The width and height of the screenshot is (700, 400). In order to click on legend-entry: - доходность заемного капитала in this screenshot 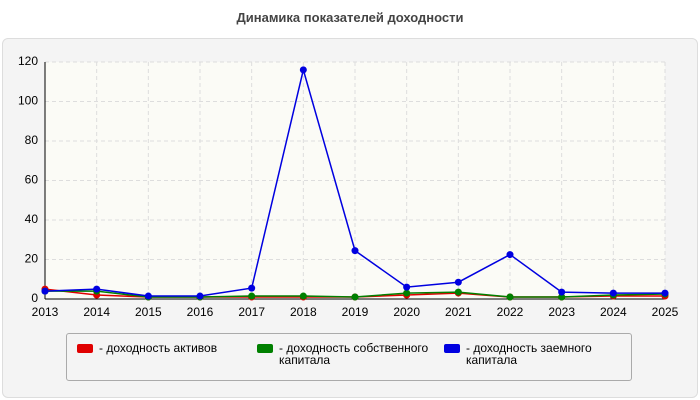, I will do `click(537, 361)`.